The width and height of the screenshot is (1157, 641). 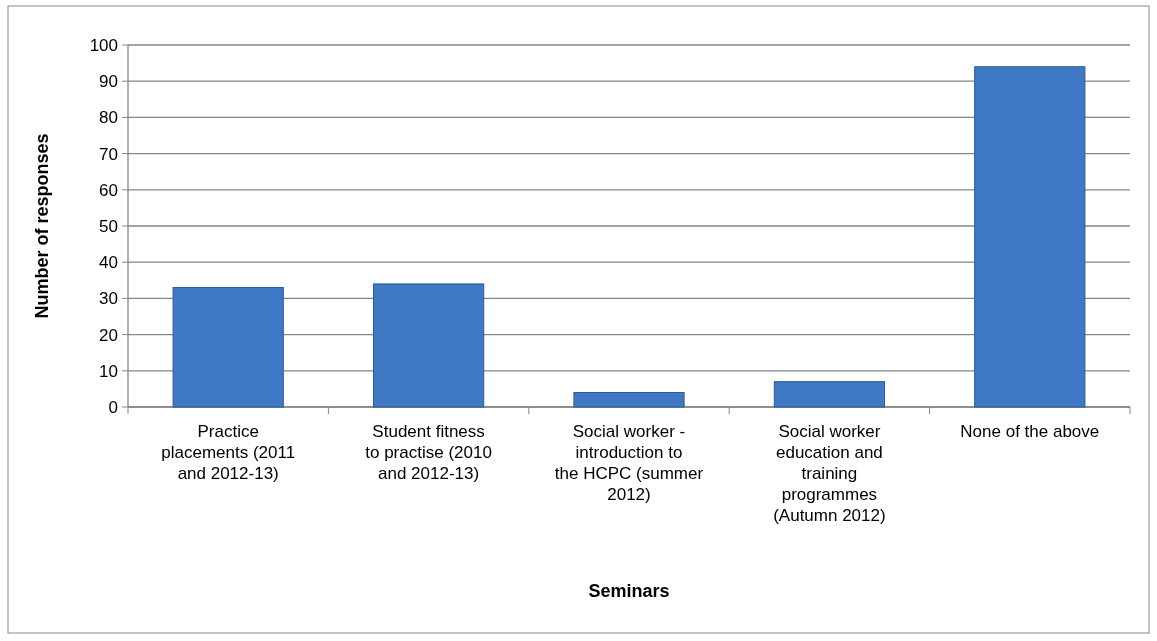 I want to click on x-axis-title: Seminars, so click(x=629, y=591).